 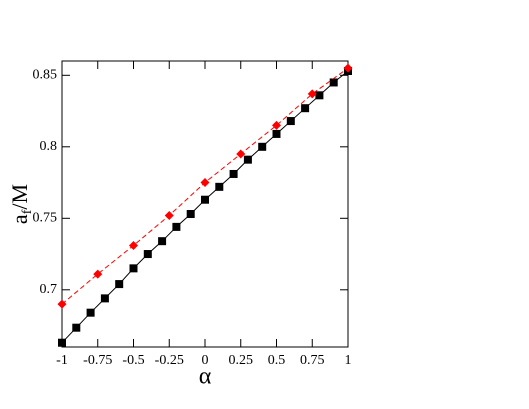 What do you see at coordinates (348, 360) in the screenshot?
I see `x-tick-label: 1` at bounding box center [348, 360].